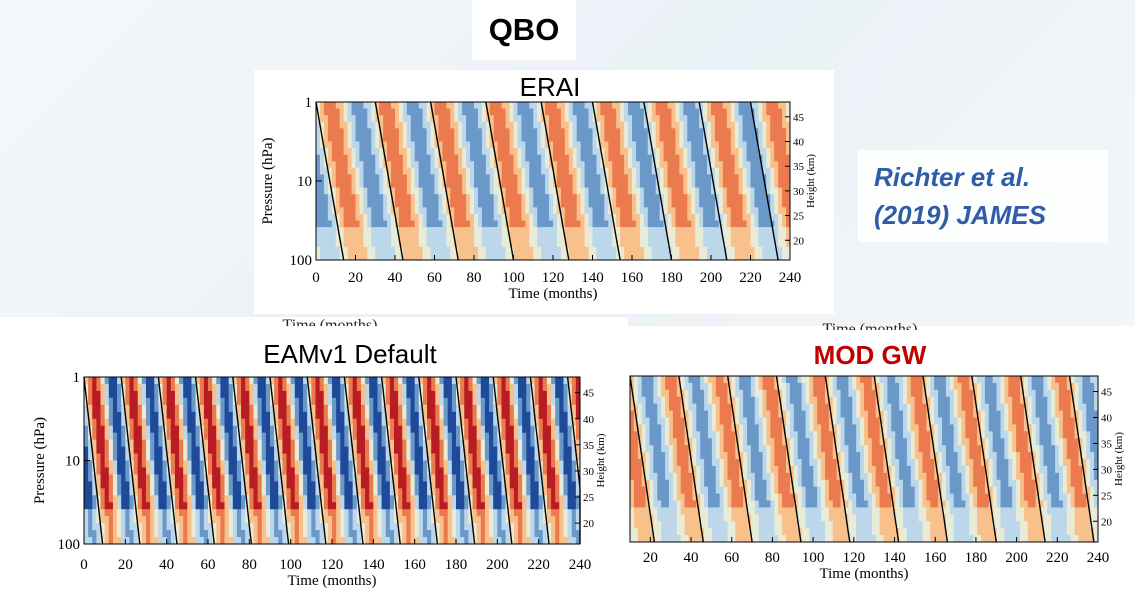  I want to click on citation: Richter et al. (2019) JAMES, so click(983, 196).